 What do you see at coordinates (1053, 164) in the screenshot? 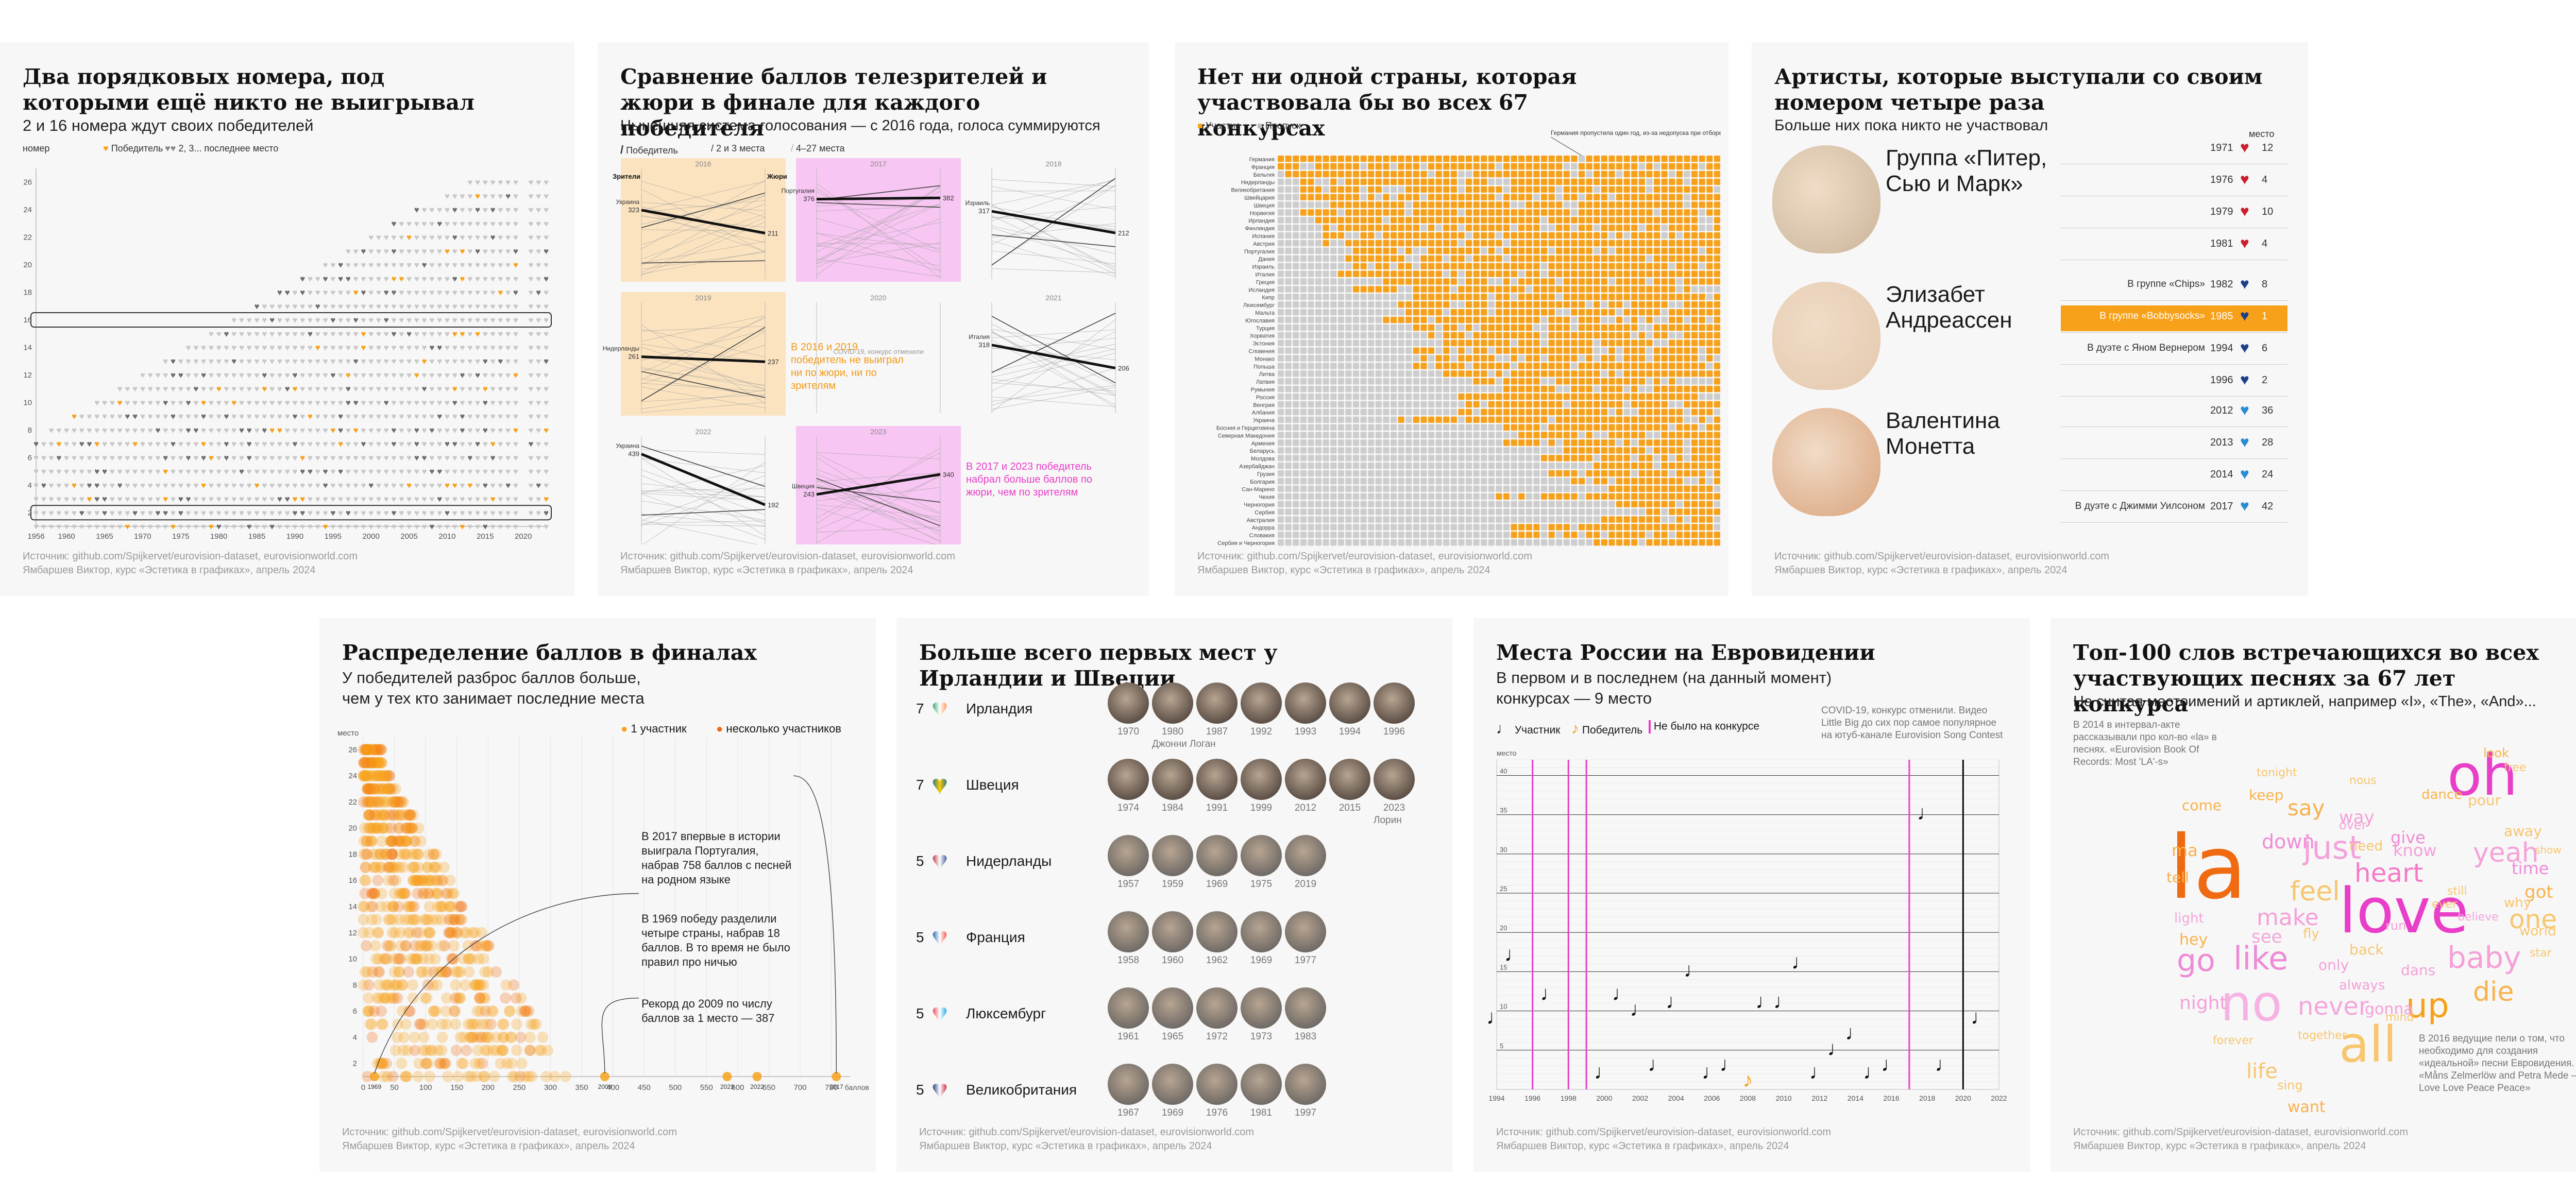
I see `panel-year: 2018` at bounding box center [1053, 164].